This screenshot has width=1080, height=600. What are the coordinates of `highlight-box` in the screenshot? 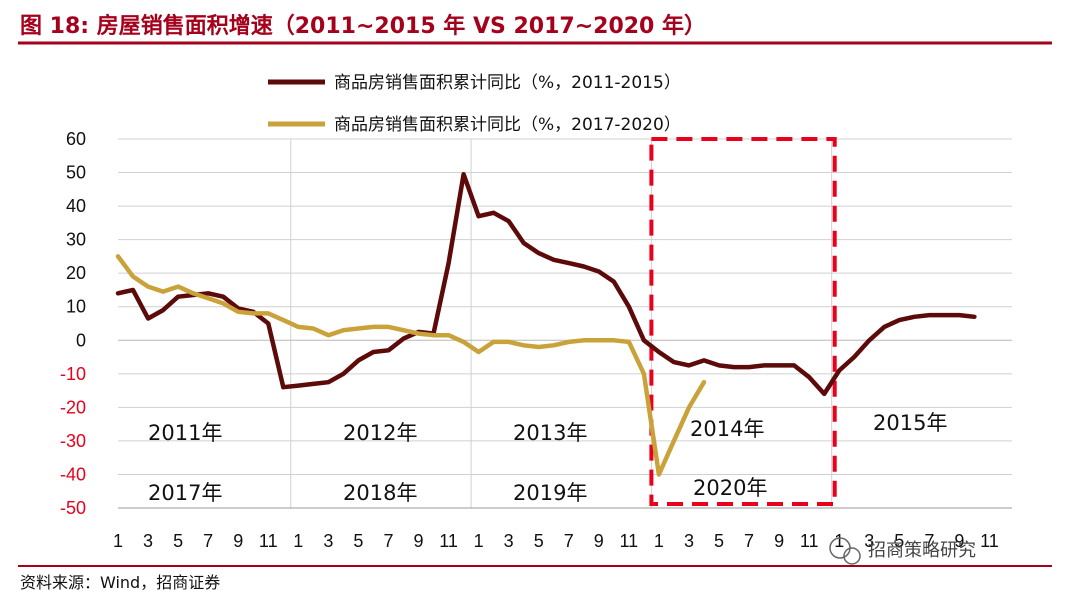 It's located at (743, 321).